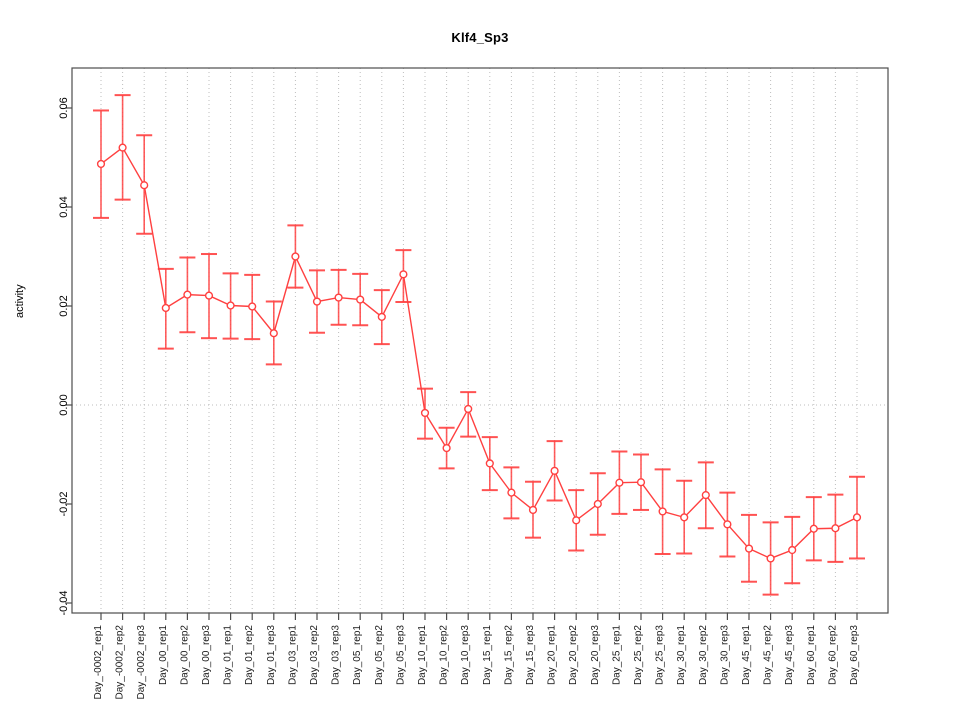  Describe the element at coordinates (249, 655) in the screenshot. I see `svg-text: Day_01_rep2` at that location.